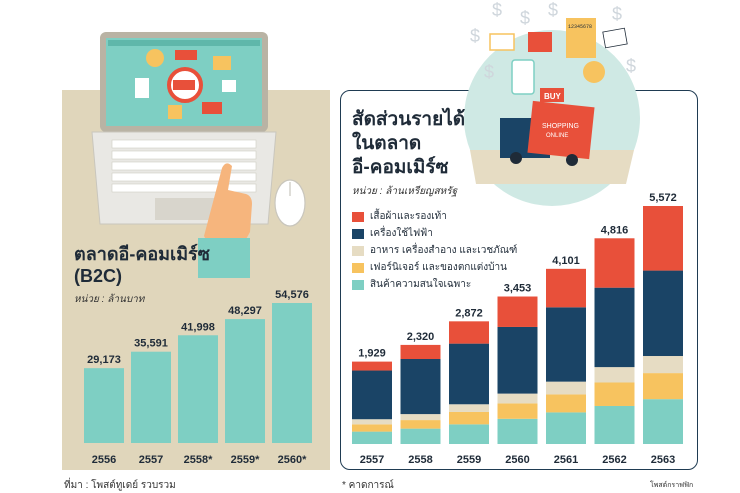 The height and width of the screenshot is (493, 740). I want to click on brand-credit: โพสต์กราฟฟิก, so click(672, 485).